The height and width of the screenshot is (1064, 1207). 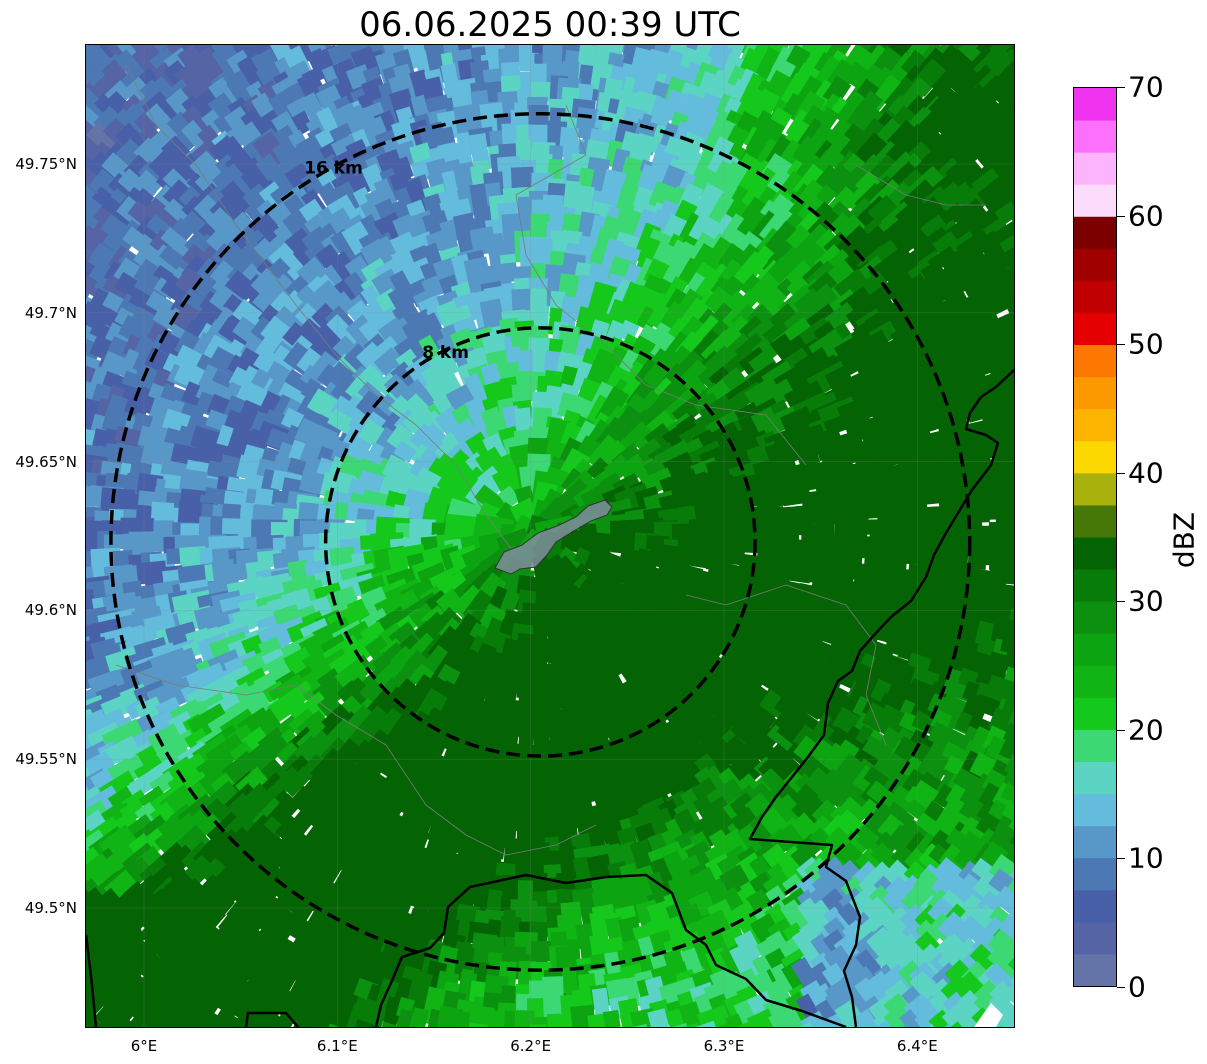 I want to click on colorbar-tick-label: 0, so click(x=1137, y=987).